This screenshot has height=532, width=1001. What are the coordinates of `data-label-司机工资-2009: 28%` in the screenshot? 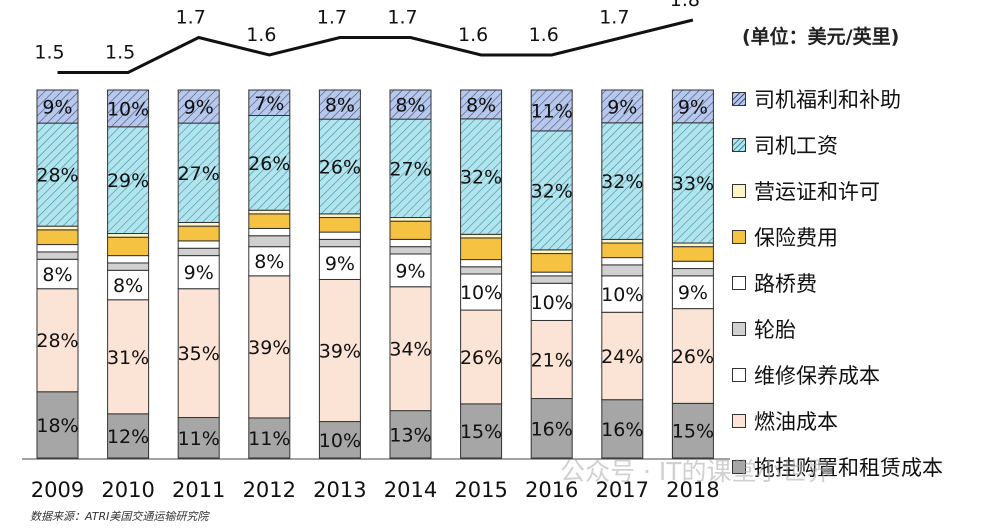 It's located at (57, 176).